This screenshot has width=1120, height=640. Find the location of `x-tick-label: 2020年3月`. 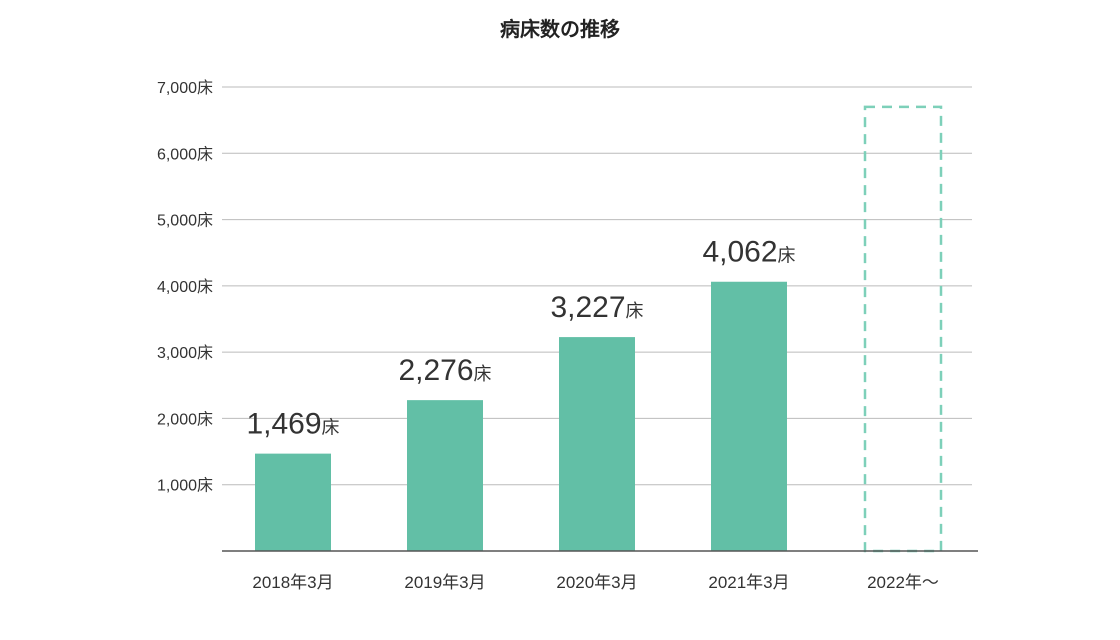

x-tick-label: 2020年3月 is located at coordinates (596, 582).